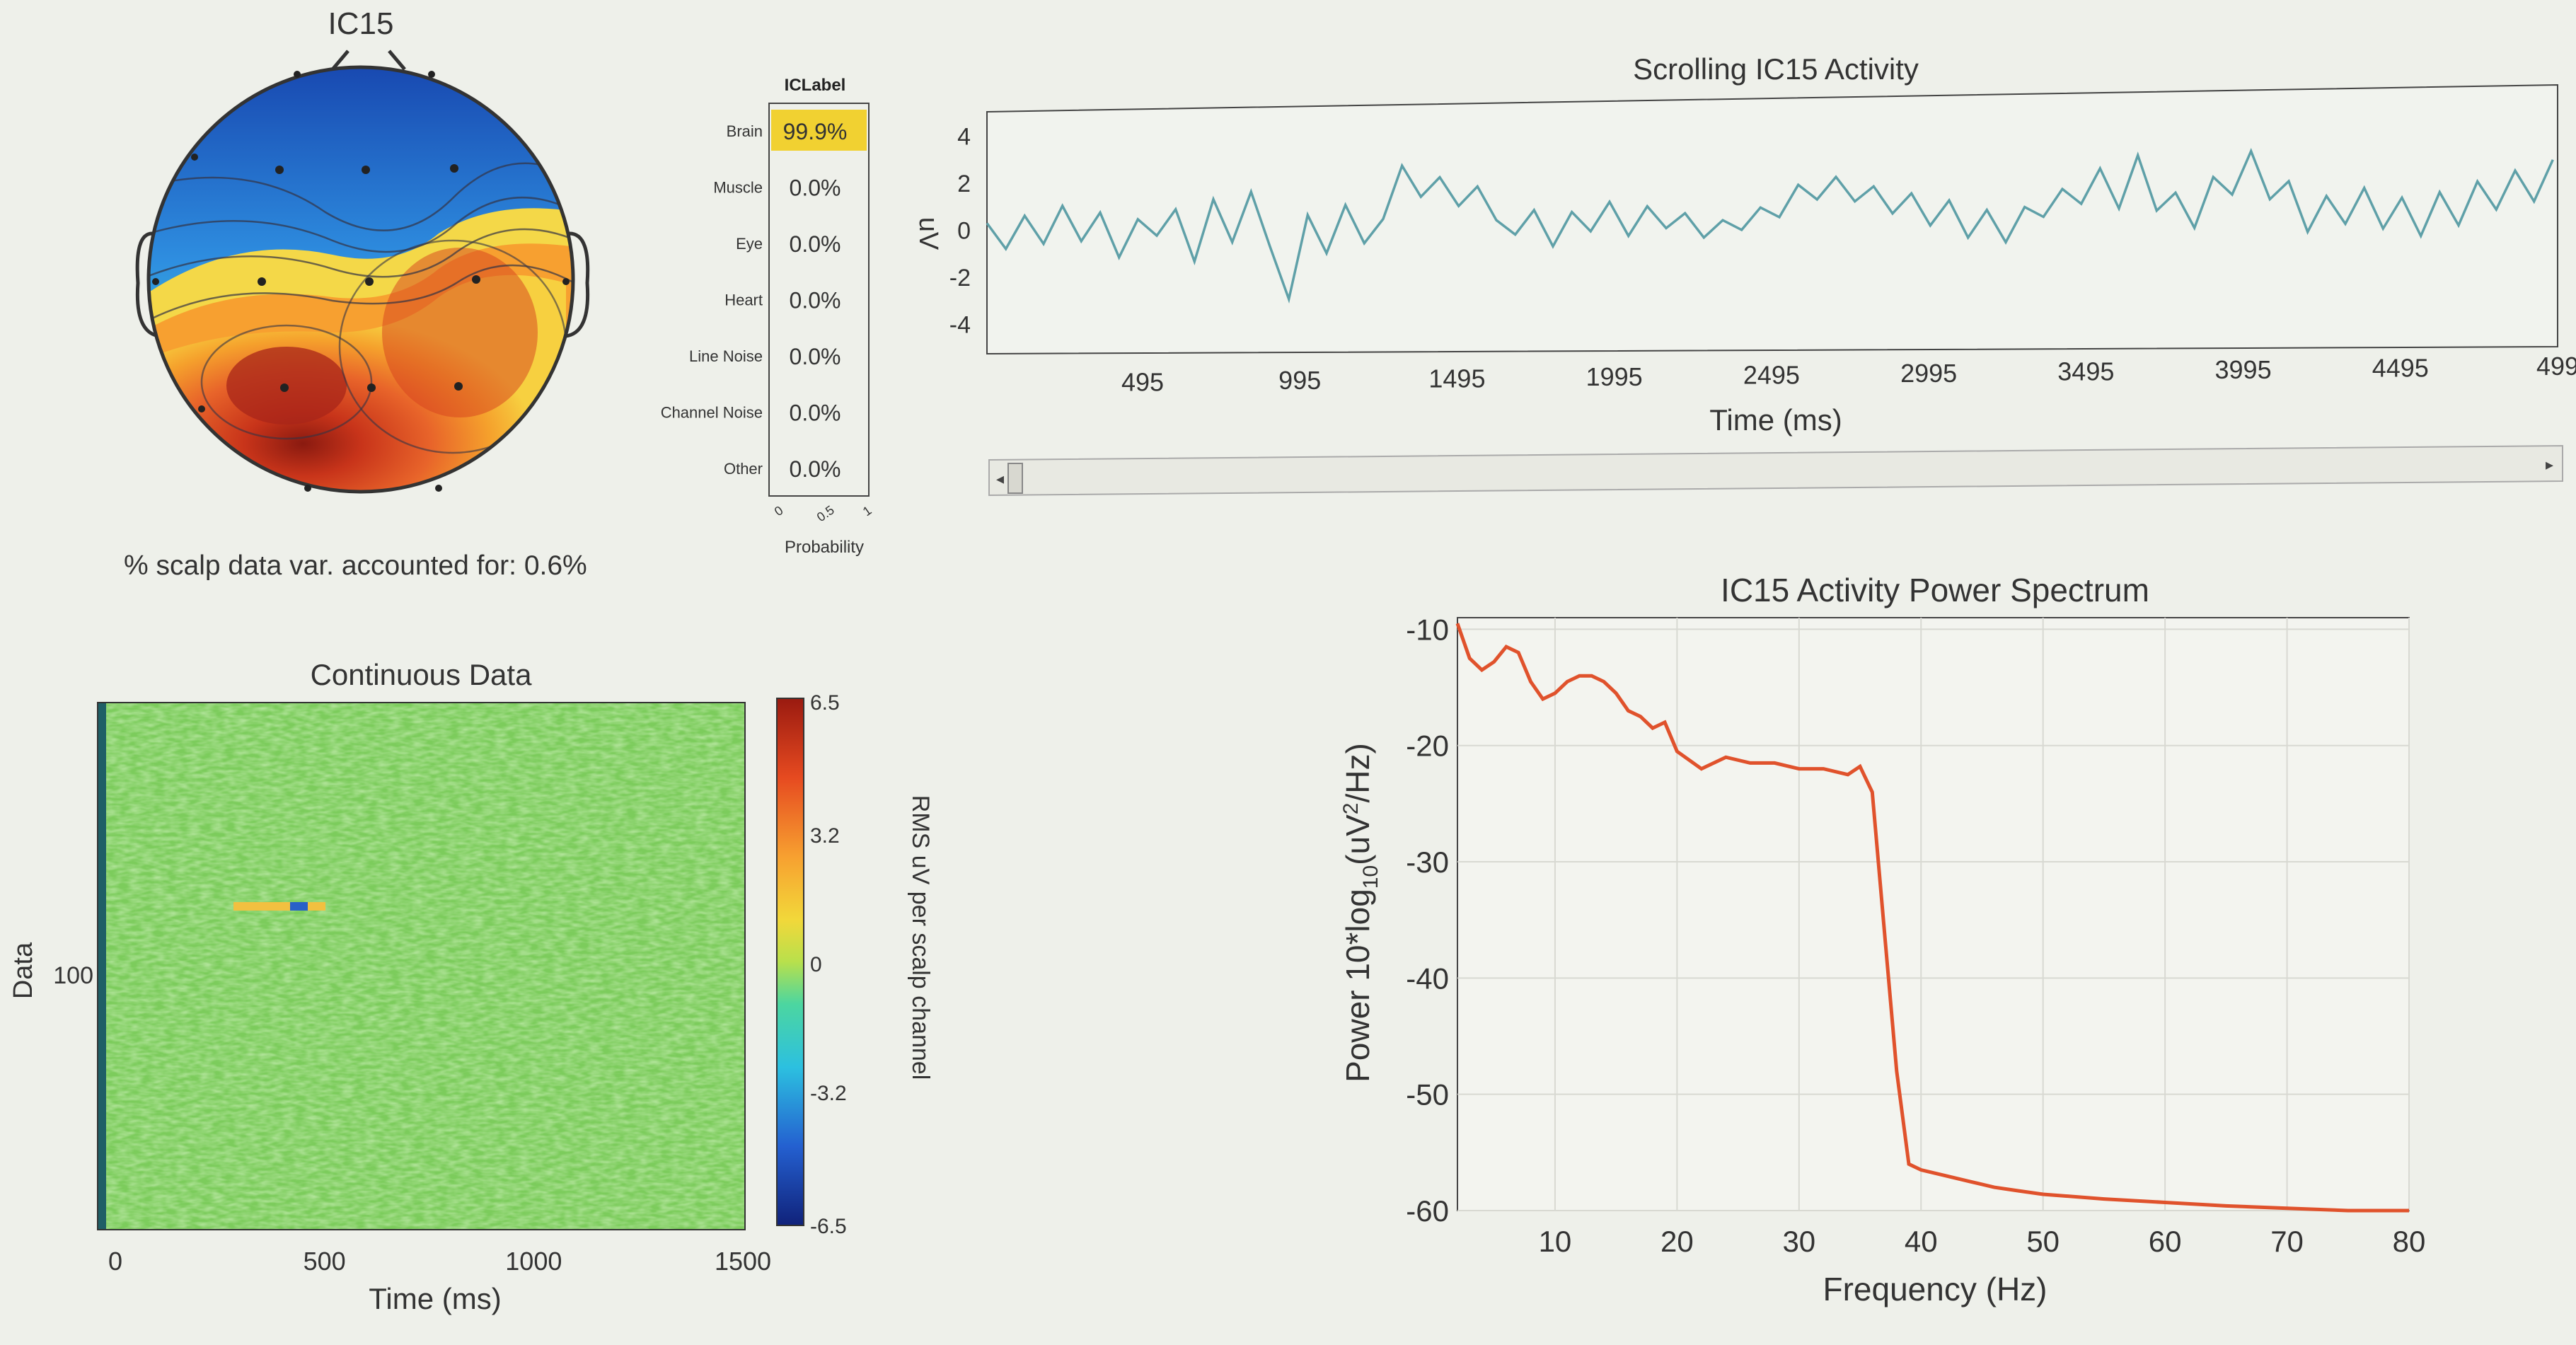 This screenshot has height=1345, width=2576. What do you see at coordinates (1427, 629) in the screenshot?
I see `spectrum-ytick: -10` at bounding box center [1427, 629].